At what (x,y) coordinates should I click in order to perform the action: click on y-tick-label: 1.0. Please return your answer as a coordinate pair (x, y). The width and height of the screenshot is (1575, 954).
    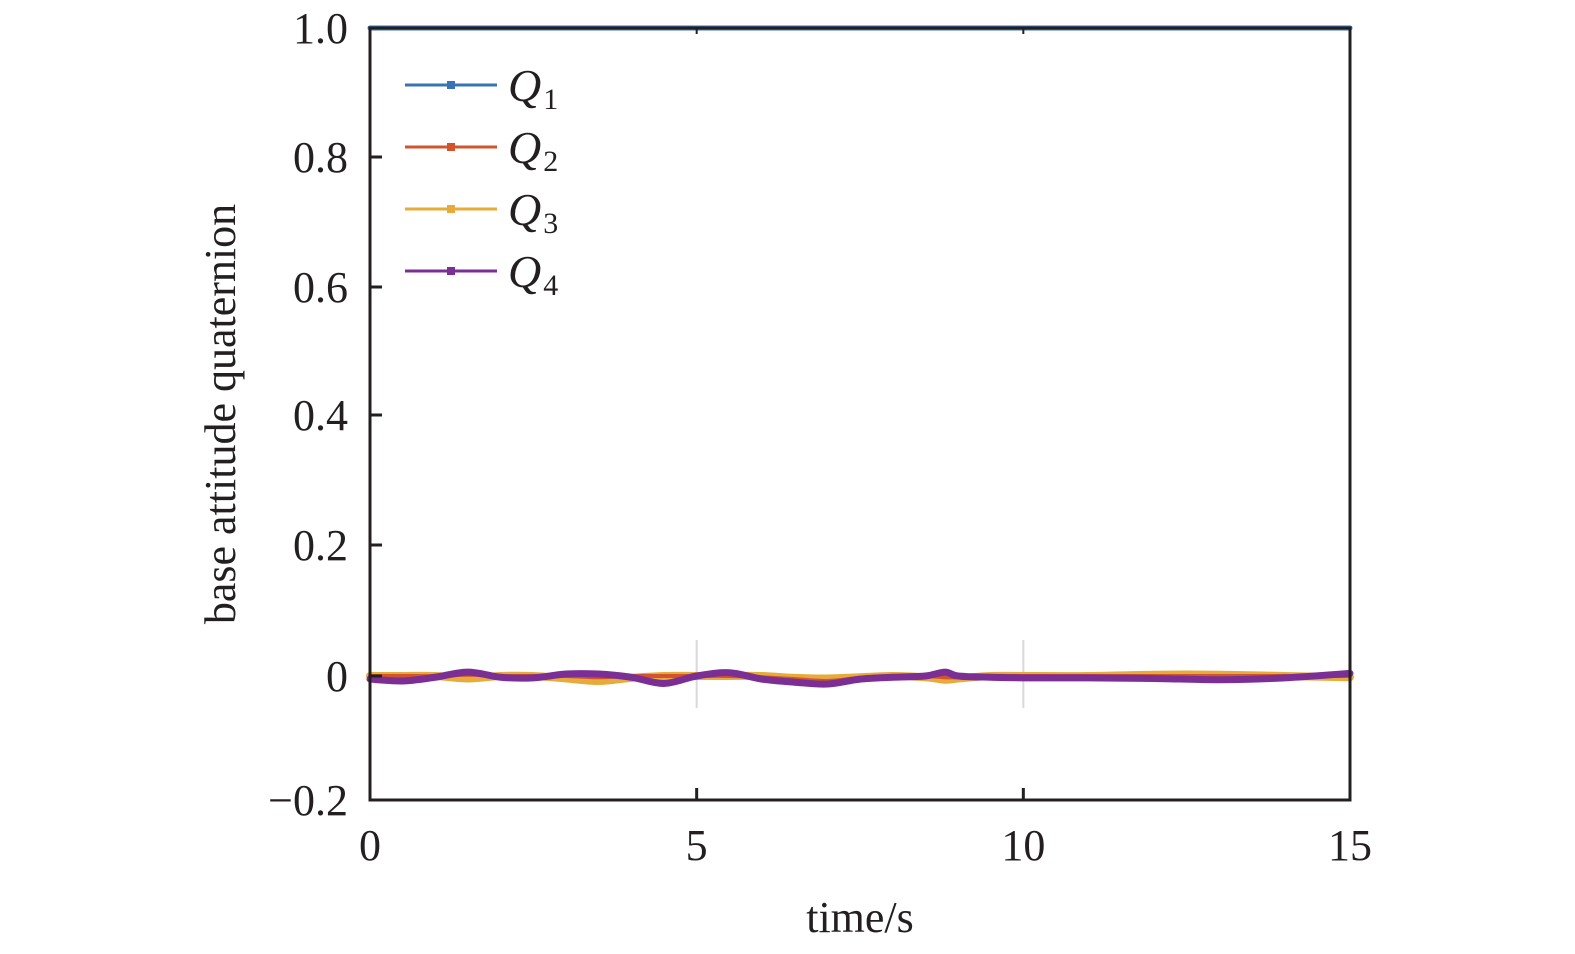
    Looking at the image, I should click on (320, 28).